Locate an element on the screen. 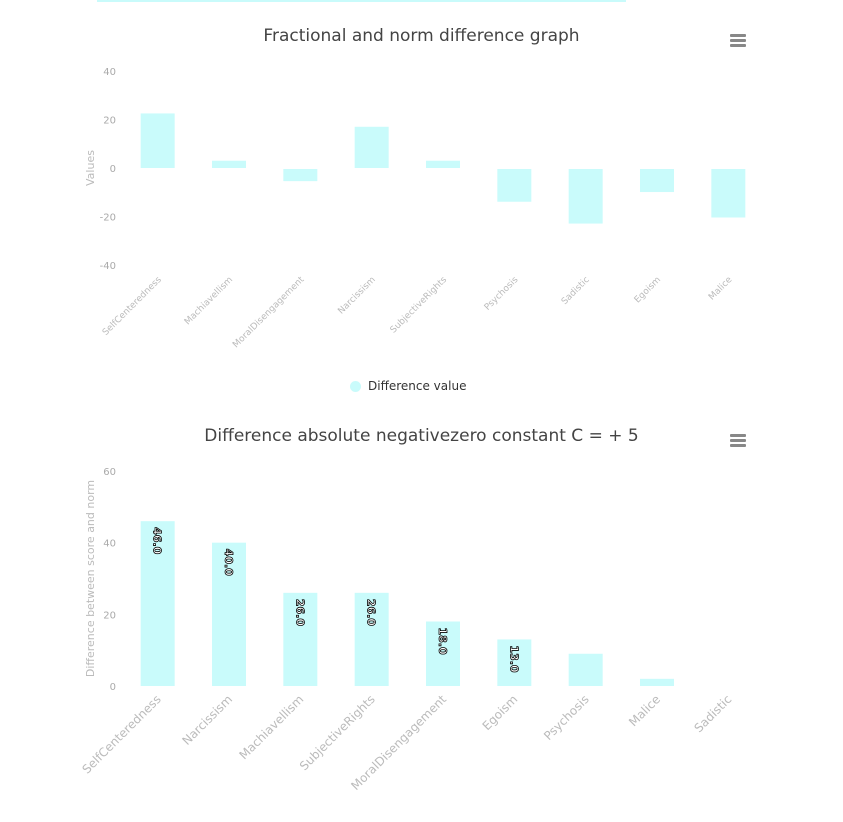  y-tick-label: 60 is located at coordinates (109, 472).